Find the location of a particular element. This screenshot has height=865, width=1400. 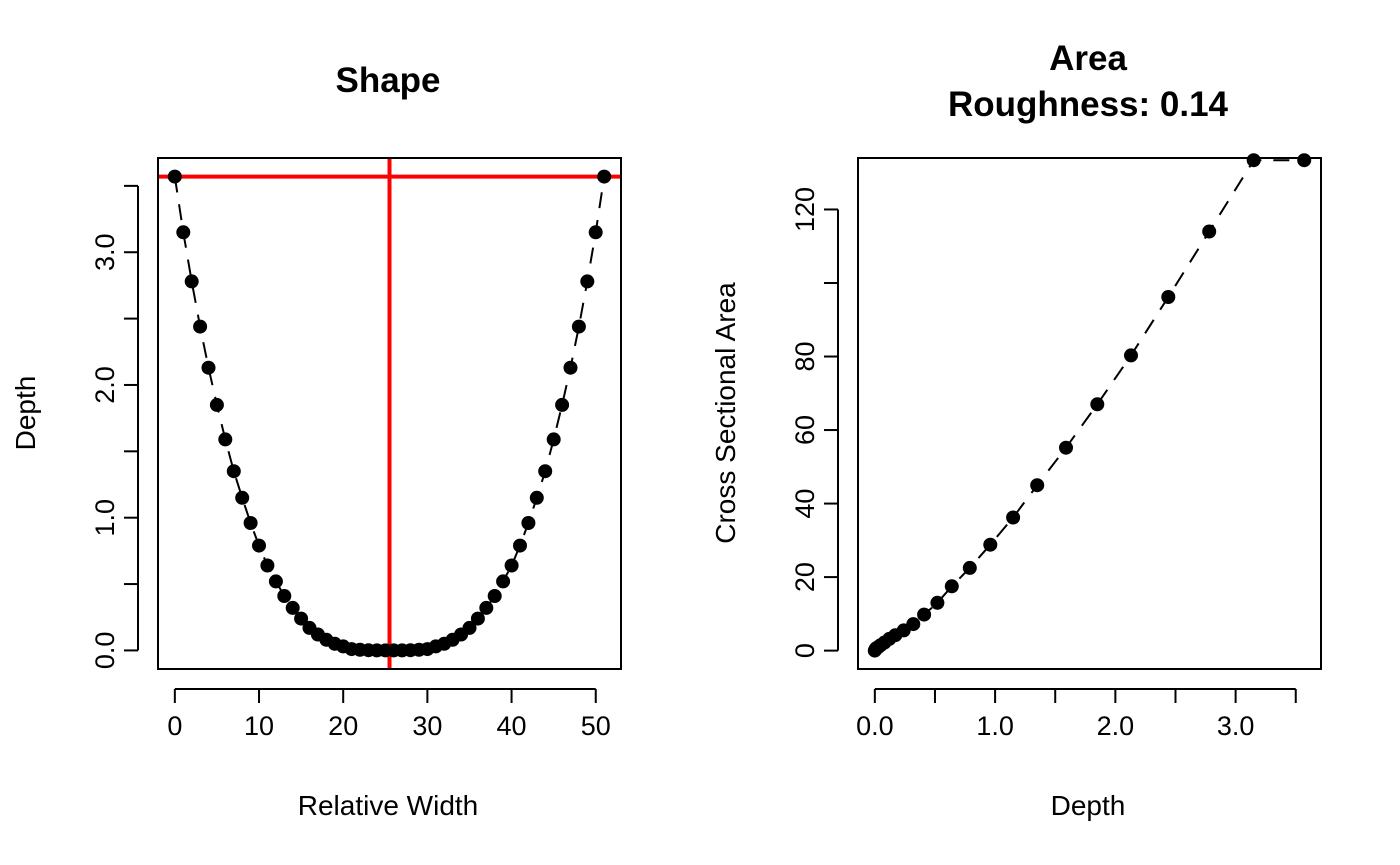

area-y-tick-label: 60 is located at coordinates (805, 430).